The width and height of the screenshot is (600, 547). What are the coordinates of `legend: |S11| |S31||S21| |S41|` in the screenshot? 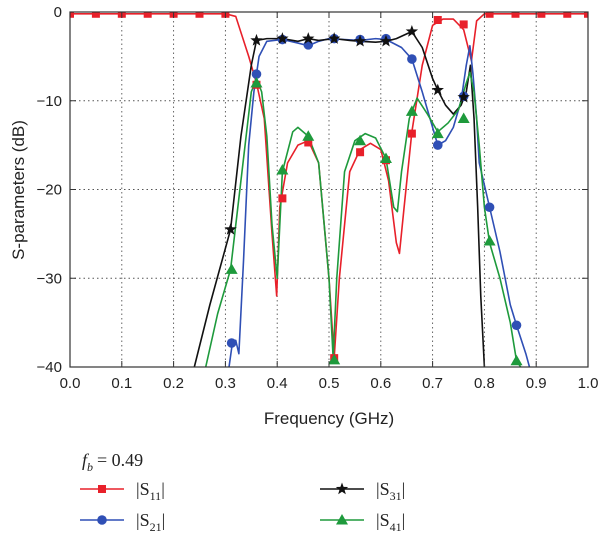 It's located at (242, 506).